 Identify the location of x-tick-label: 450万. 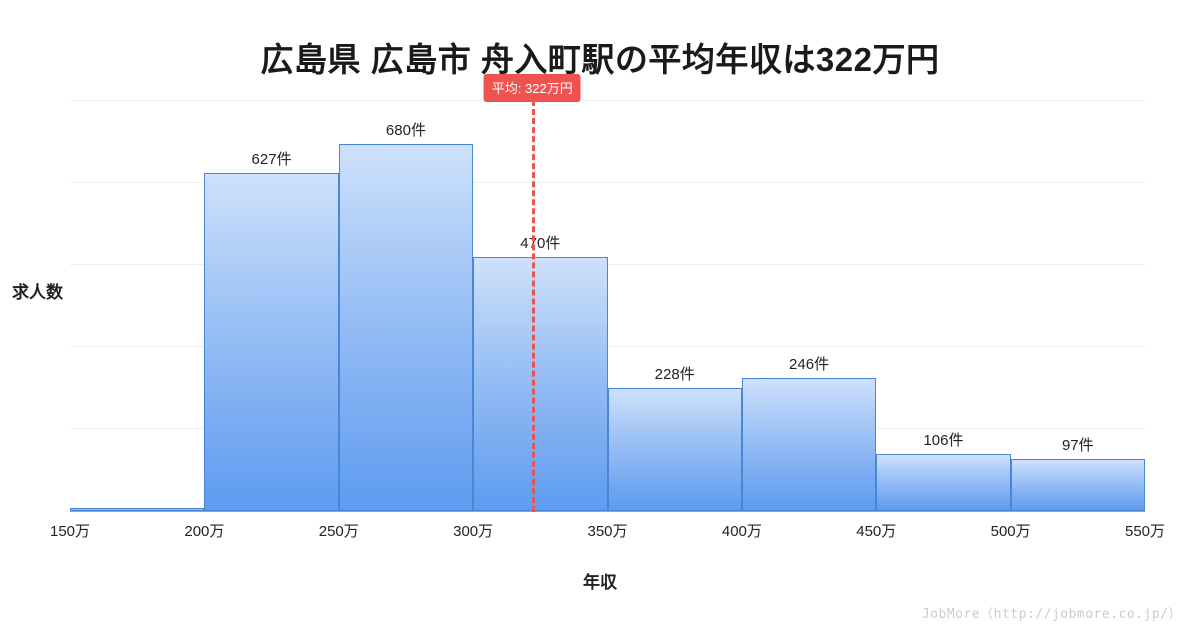
(876, 531).